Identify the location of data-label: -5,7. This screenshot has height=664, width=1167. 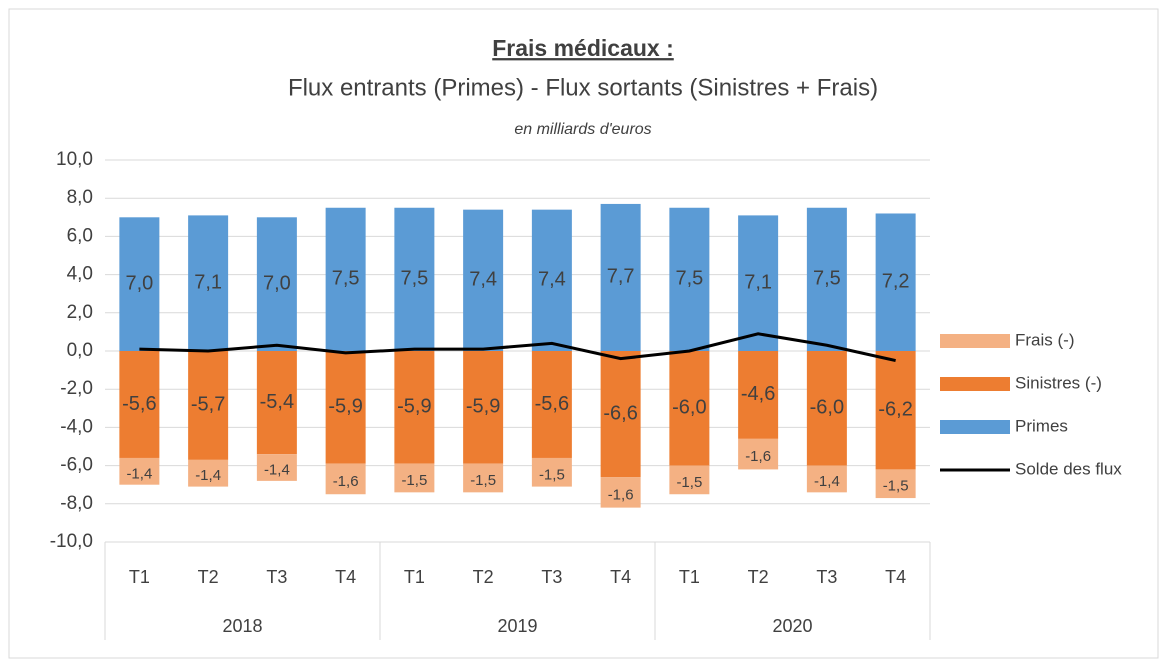
(208, 405).